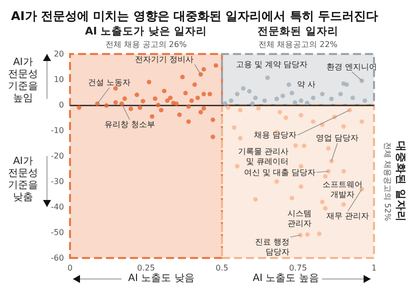  I want to click on annotation: 유리창 청소부, so click(129, 125).